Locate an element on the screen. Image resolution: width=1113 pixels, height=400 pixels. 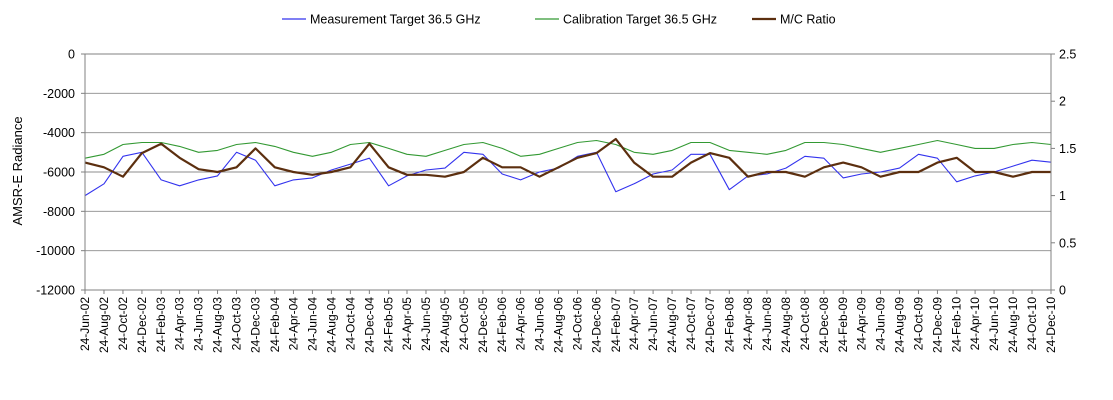
x-tick-label: 24-Feb-09 is located at coordinates (843, 325).